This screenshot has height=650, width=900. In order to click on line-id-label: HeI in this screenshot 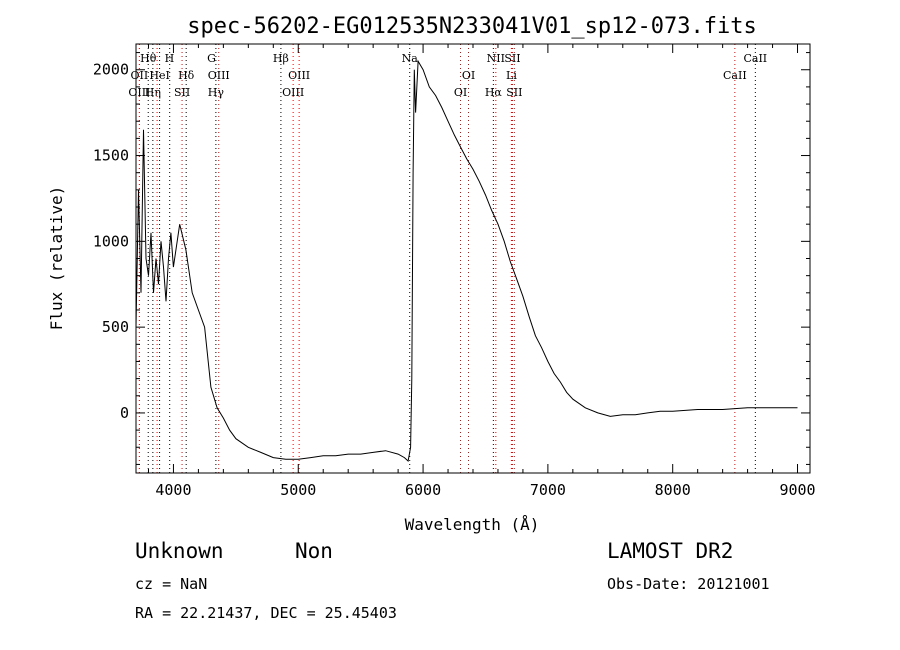, I will do `click(159, 75)`.